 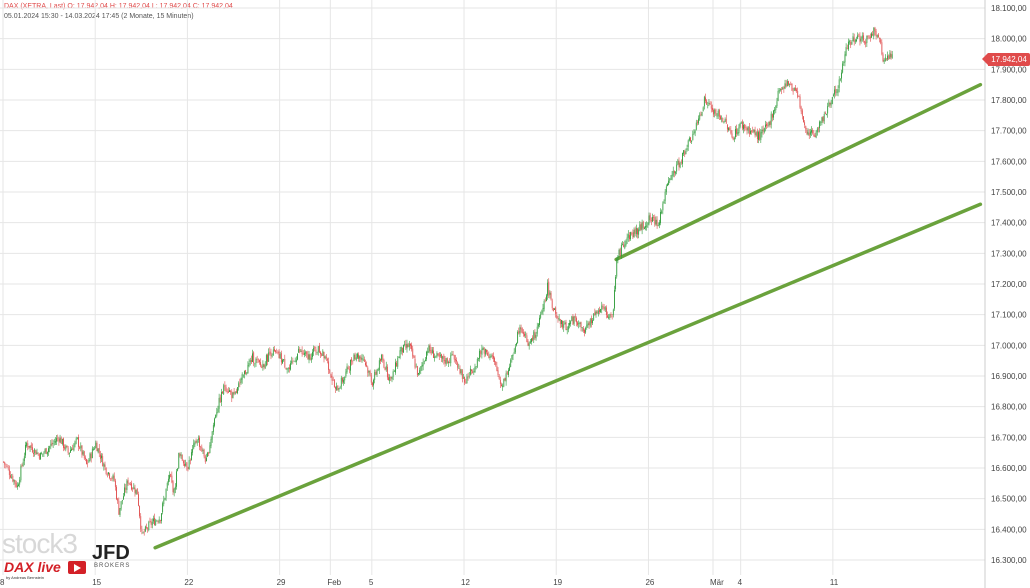 What do you see at coordinates (1009, 560) in the screenshot?
I see `y-tick-label: 16.300,00` at bounding box center [1009, 560].